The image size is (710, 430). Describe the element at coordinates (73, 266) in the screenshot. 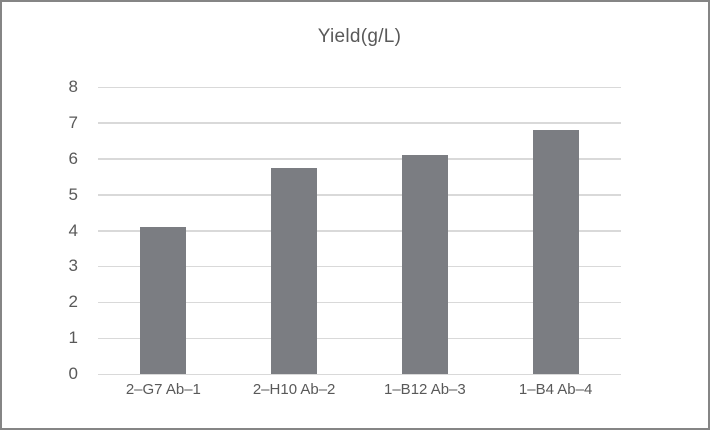

I see `y-tick-label: 3` at that location.